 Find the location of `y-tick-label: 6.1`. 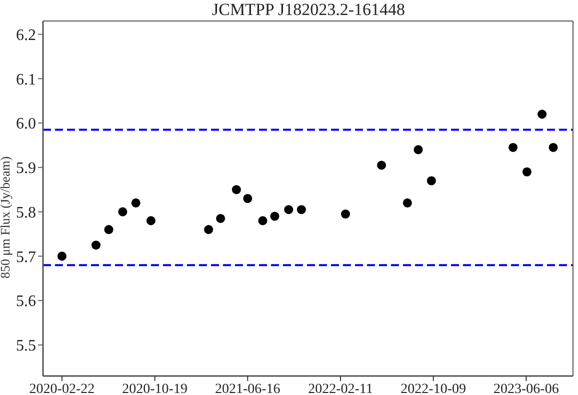

y-tick-label: 6.1 is located at coordinates (26, 79).